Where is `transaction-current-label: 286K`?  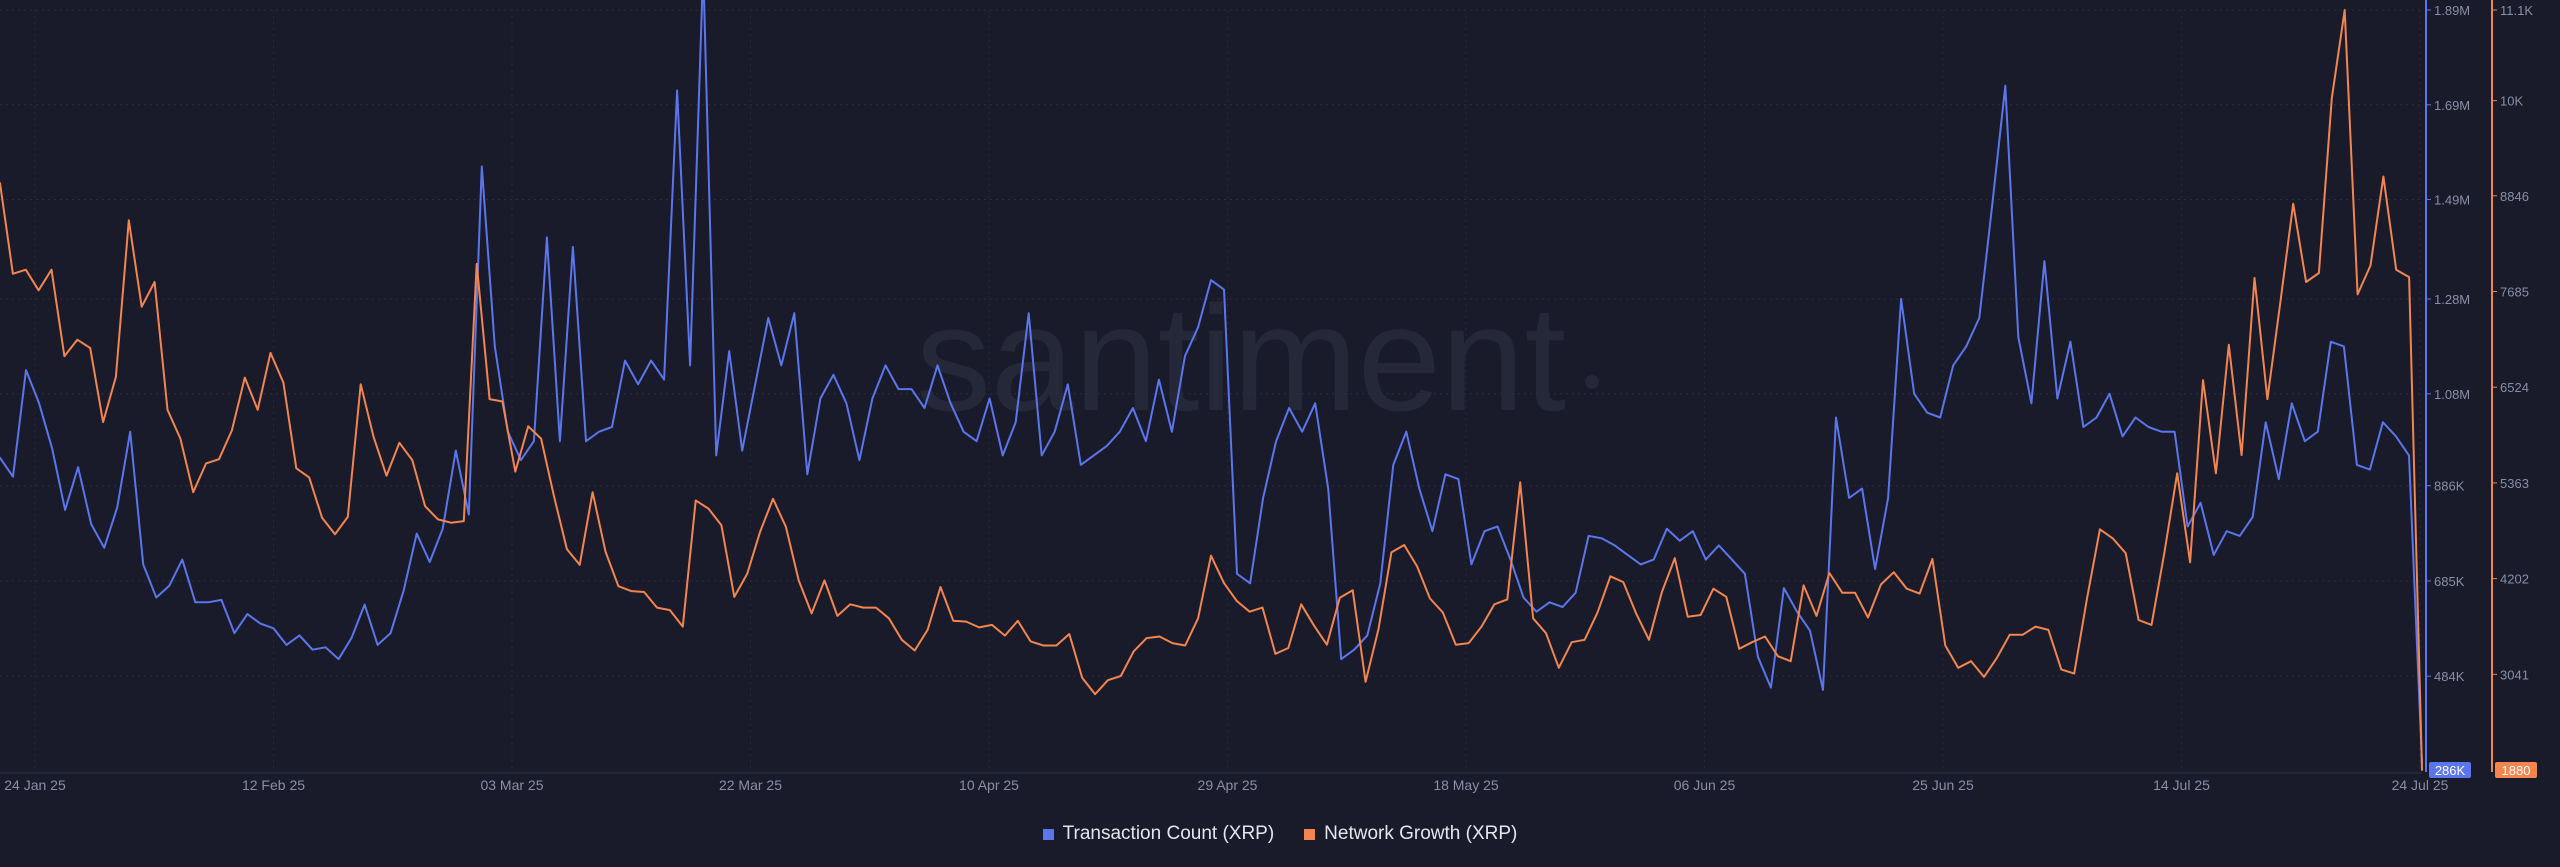 transaction-current-label: 286K is located at coordinates (2450, 770).